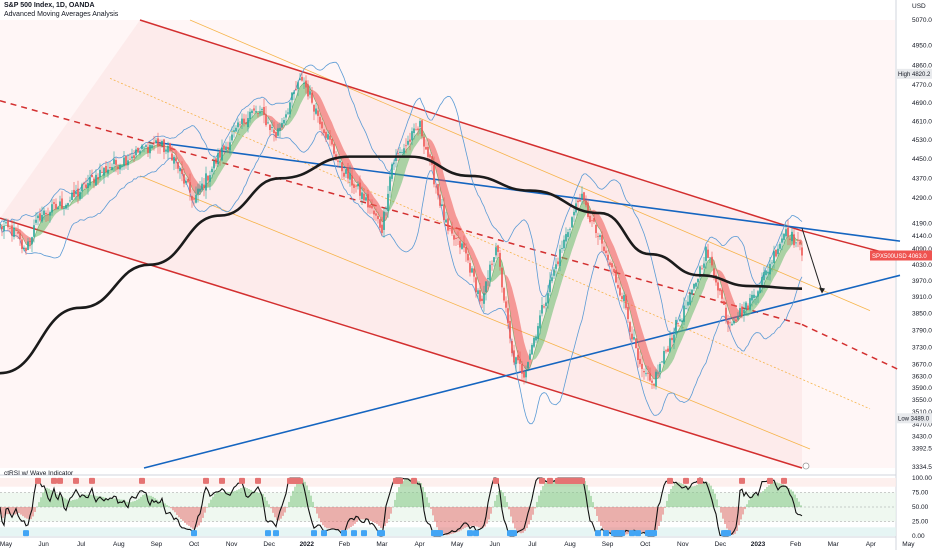  I want to click on ribbon-segment, so click(401, 171).